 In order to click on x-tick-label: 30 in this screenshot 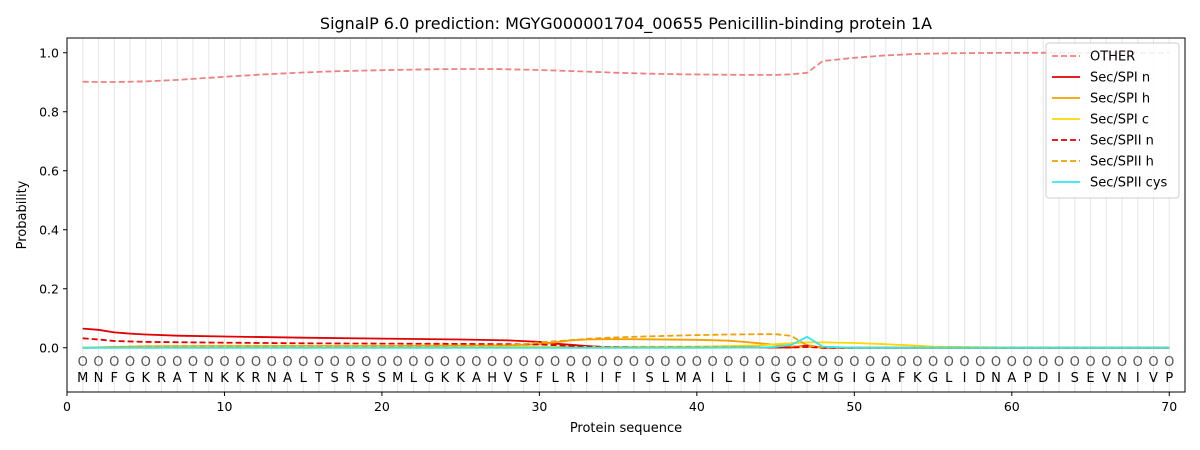, I will do `click(539, 406)`.